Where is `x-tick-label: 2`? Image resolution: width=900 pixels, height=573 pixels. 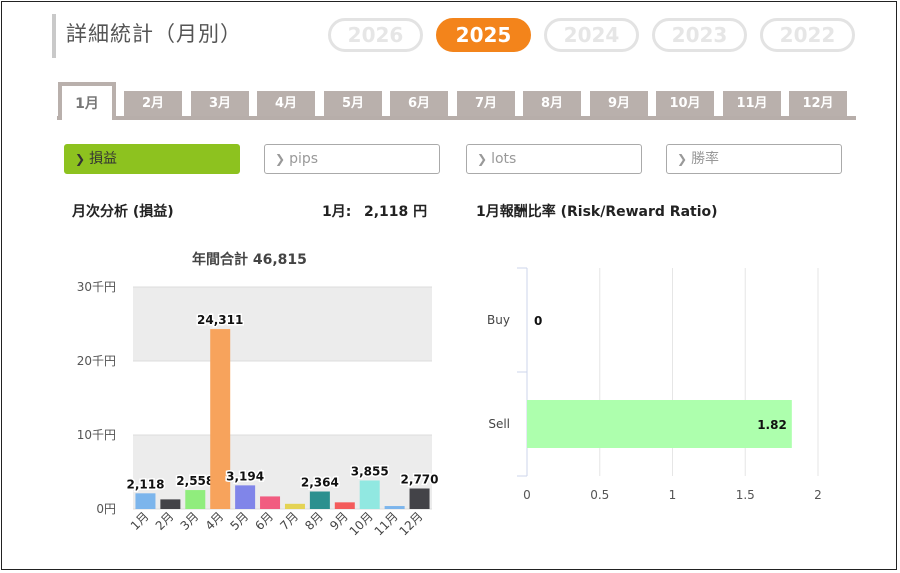
x-tick-label: 2 is located at coordinates (818, 495).